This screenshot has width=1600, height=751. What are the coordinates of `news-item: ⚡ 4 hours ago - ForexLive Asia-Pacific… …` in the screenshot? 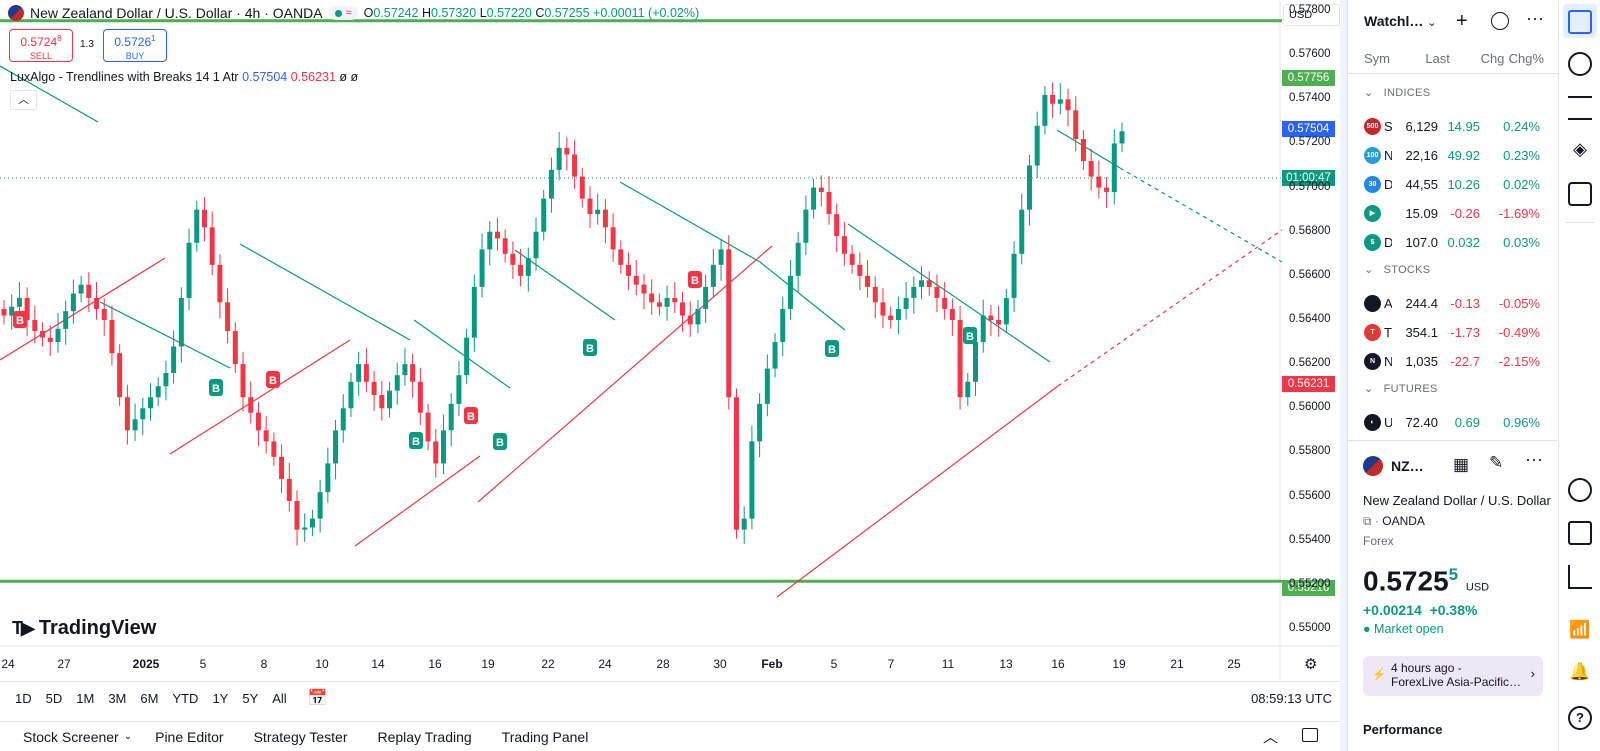 It's located at (1453, 676).